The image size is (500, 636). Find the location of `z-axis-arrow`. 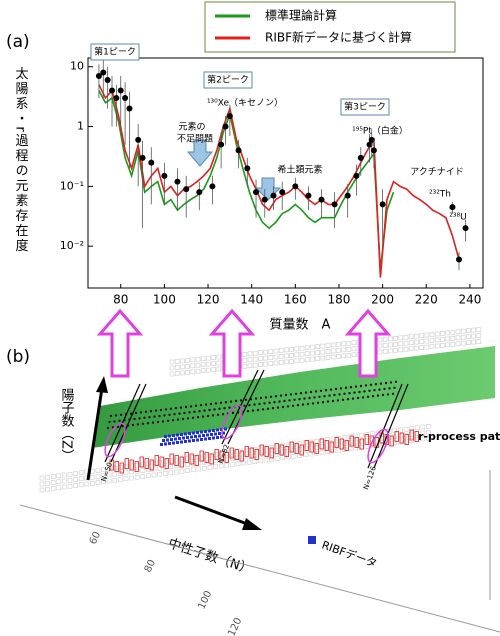

z-axis-arrow is located at coordinates (95, 434).